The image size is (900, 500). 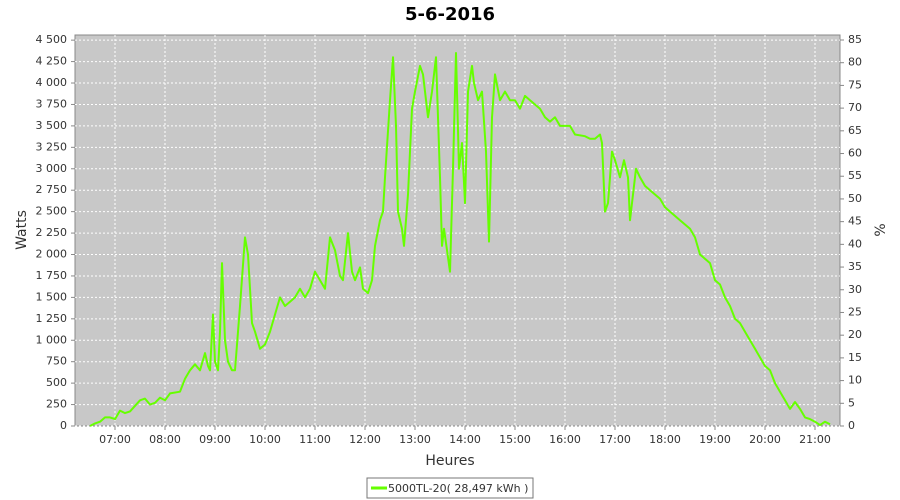 What do you see at coordinates (56, 382) in the screenshot?
I see `y-tick-label: 500` at bounding box center [56, 382].